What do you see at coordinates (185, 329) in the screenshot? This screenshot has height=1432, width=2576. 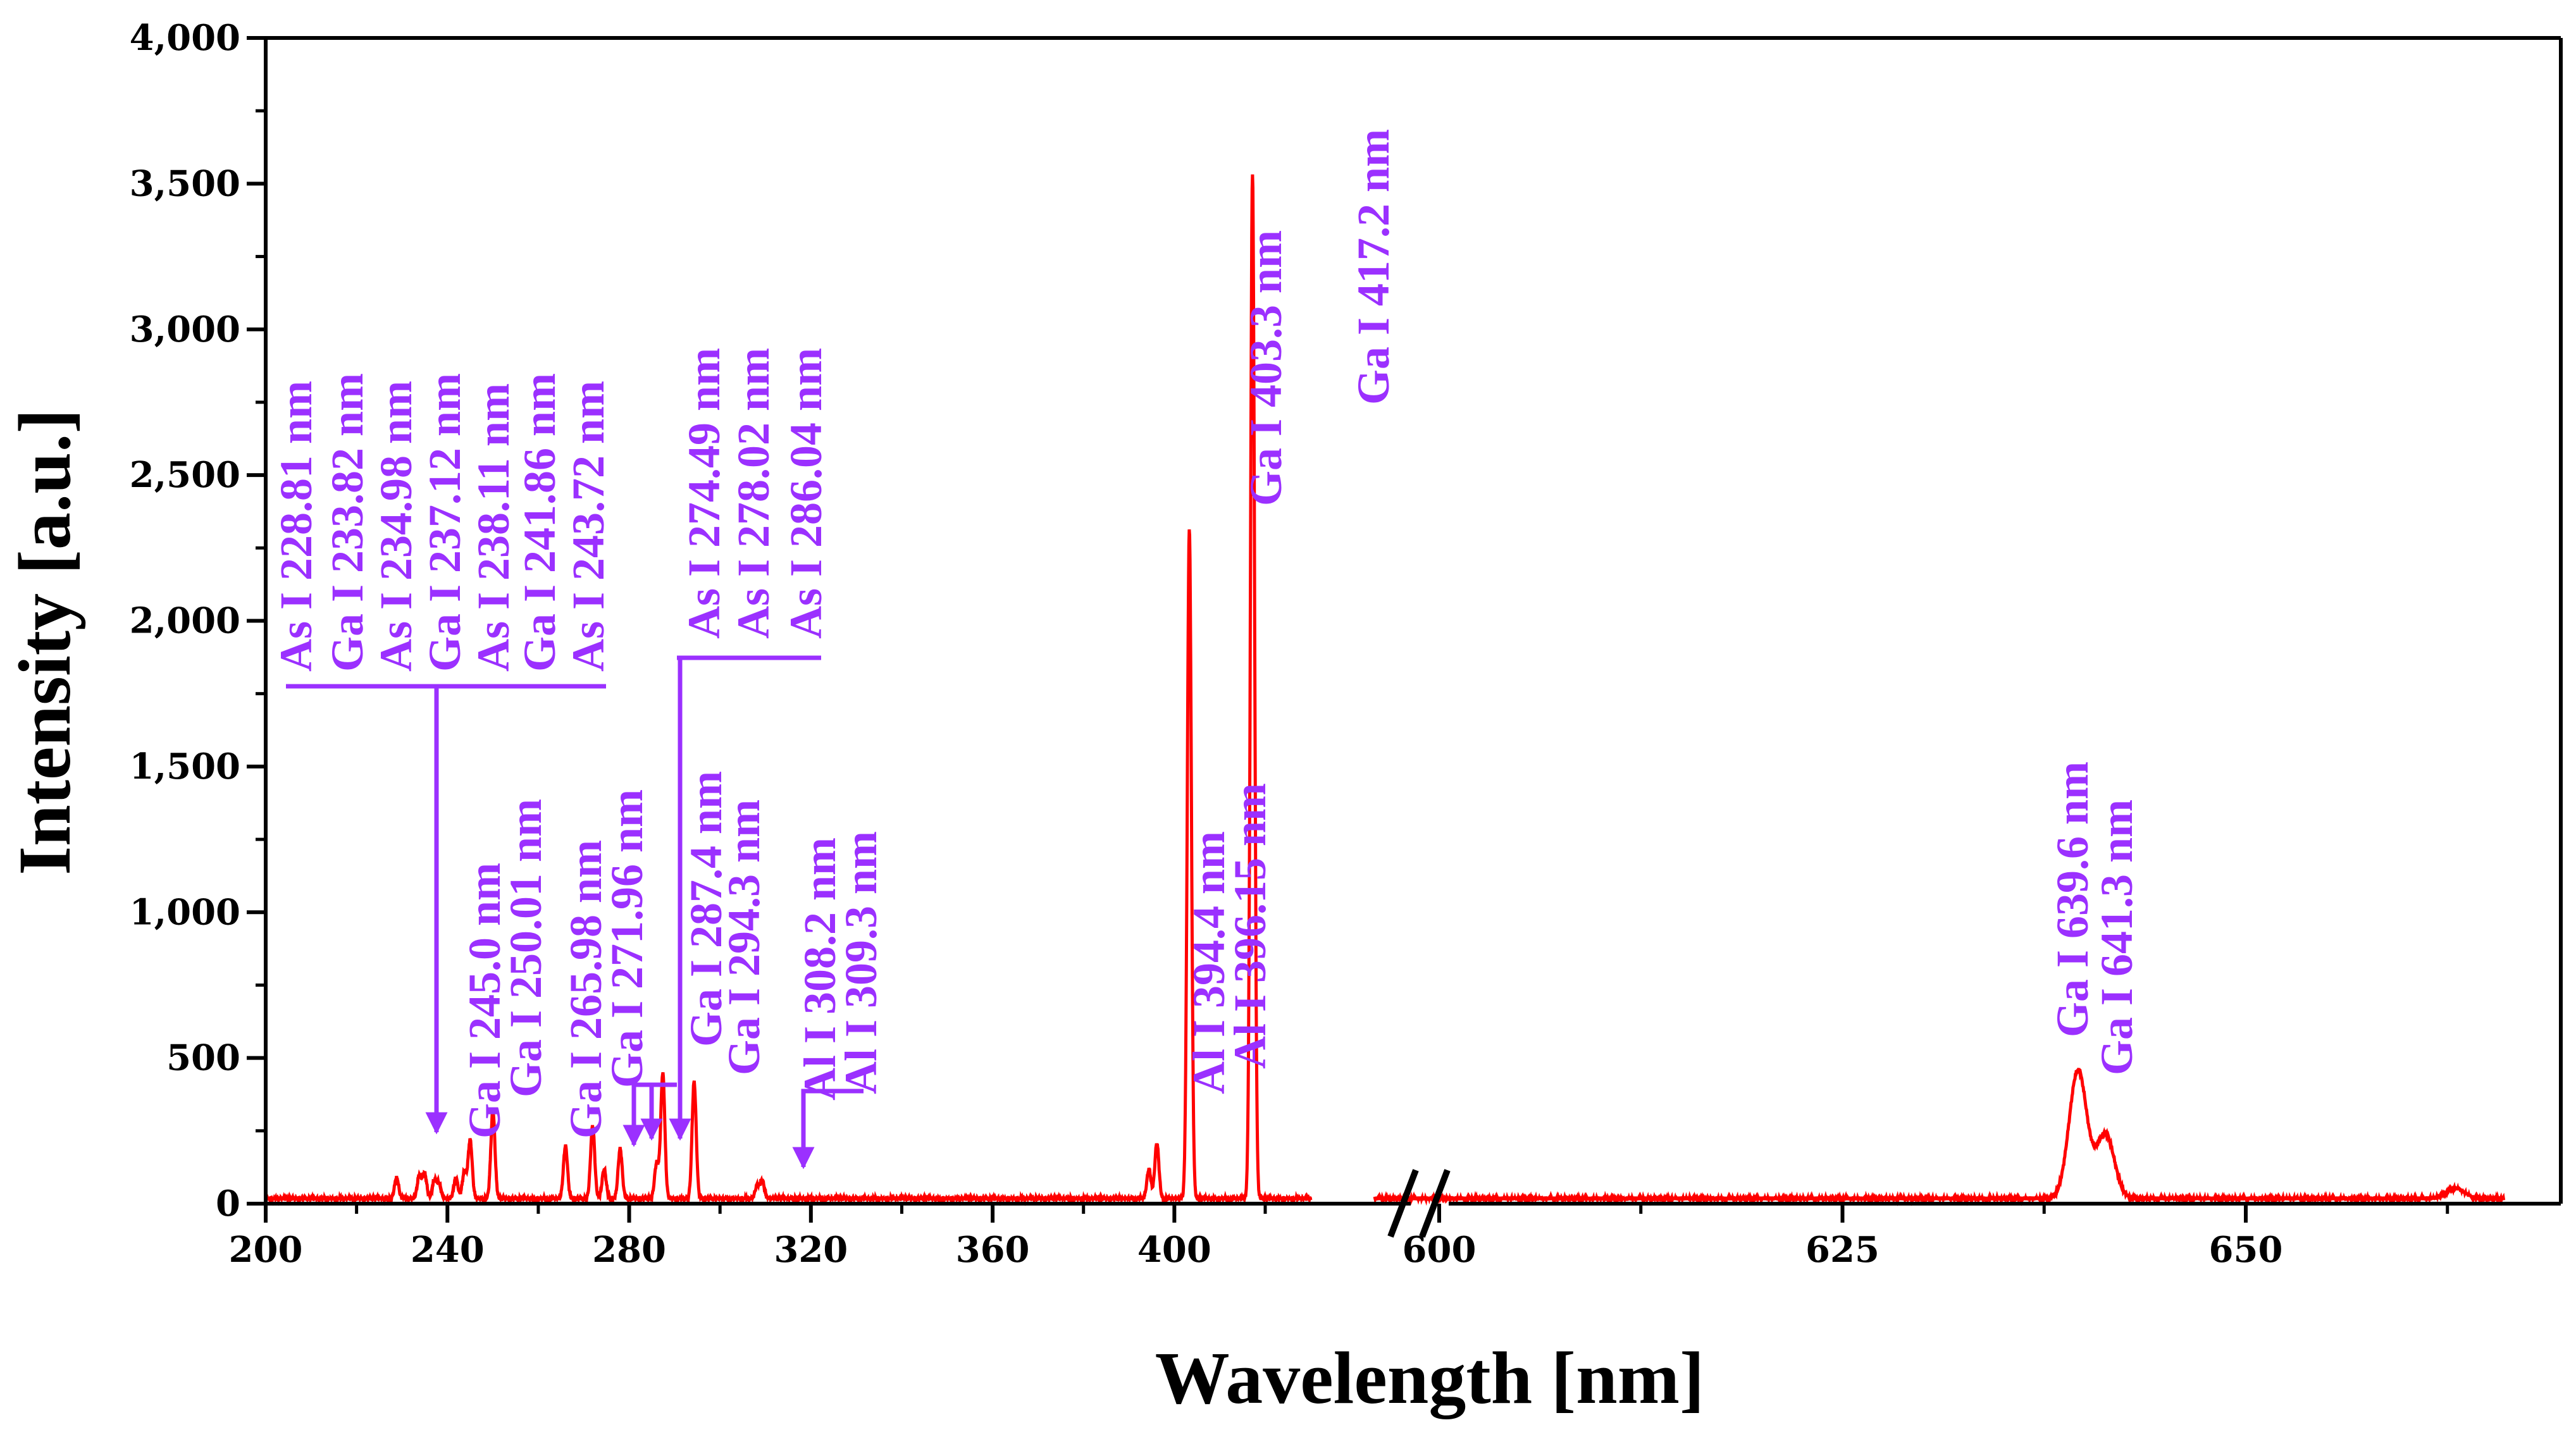 I see `y-tick-label: 3,000` at bounding box center [185, 329].